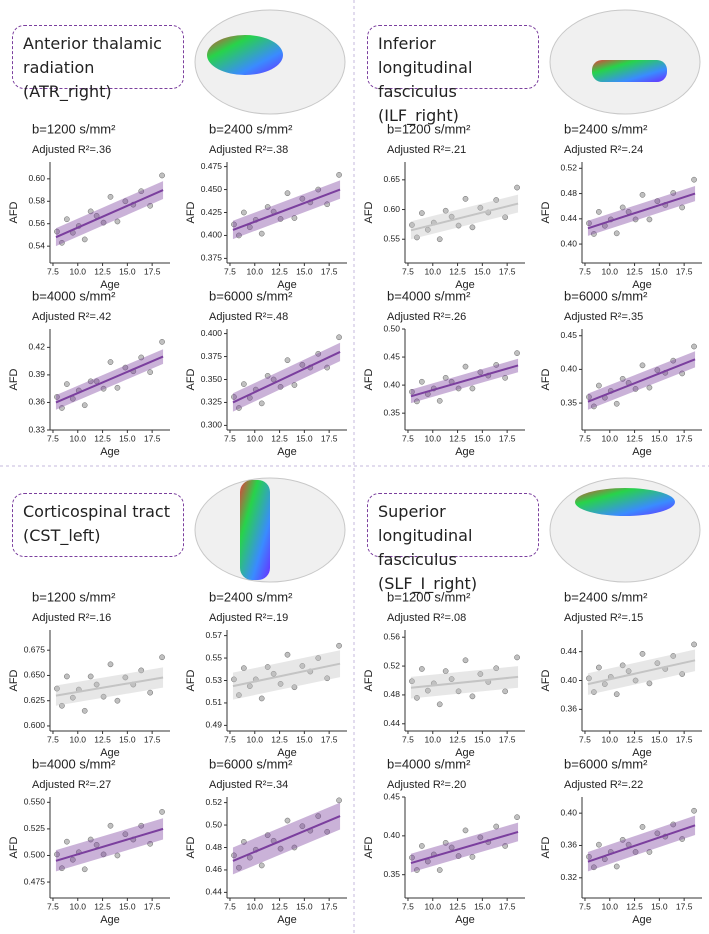 The height and width of the screenshot is (934, 709). What do you see at coordinates (625, 62) in the screenshot?
I see `brain-image` at bounding box center [625, 62].